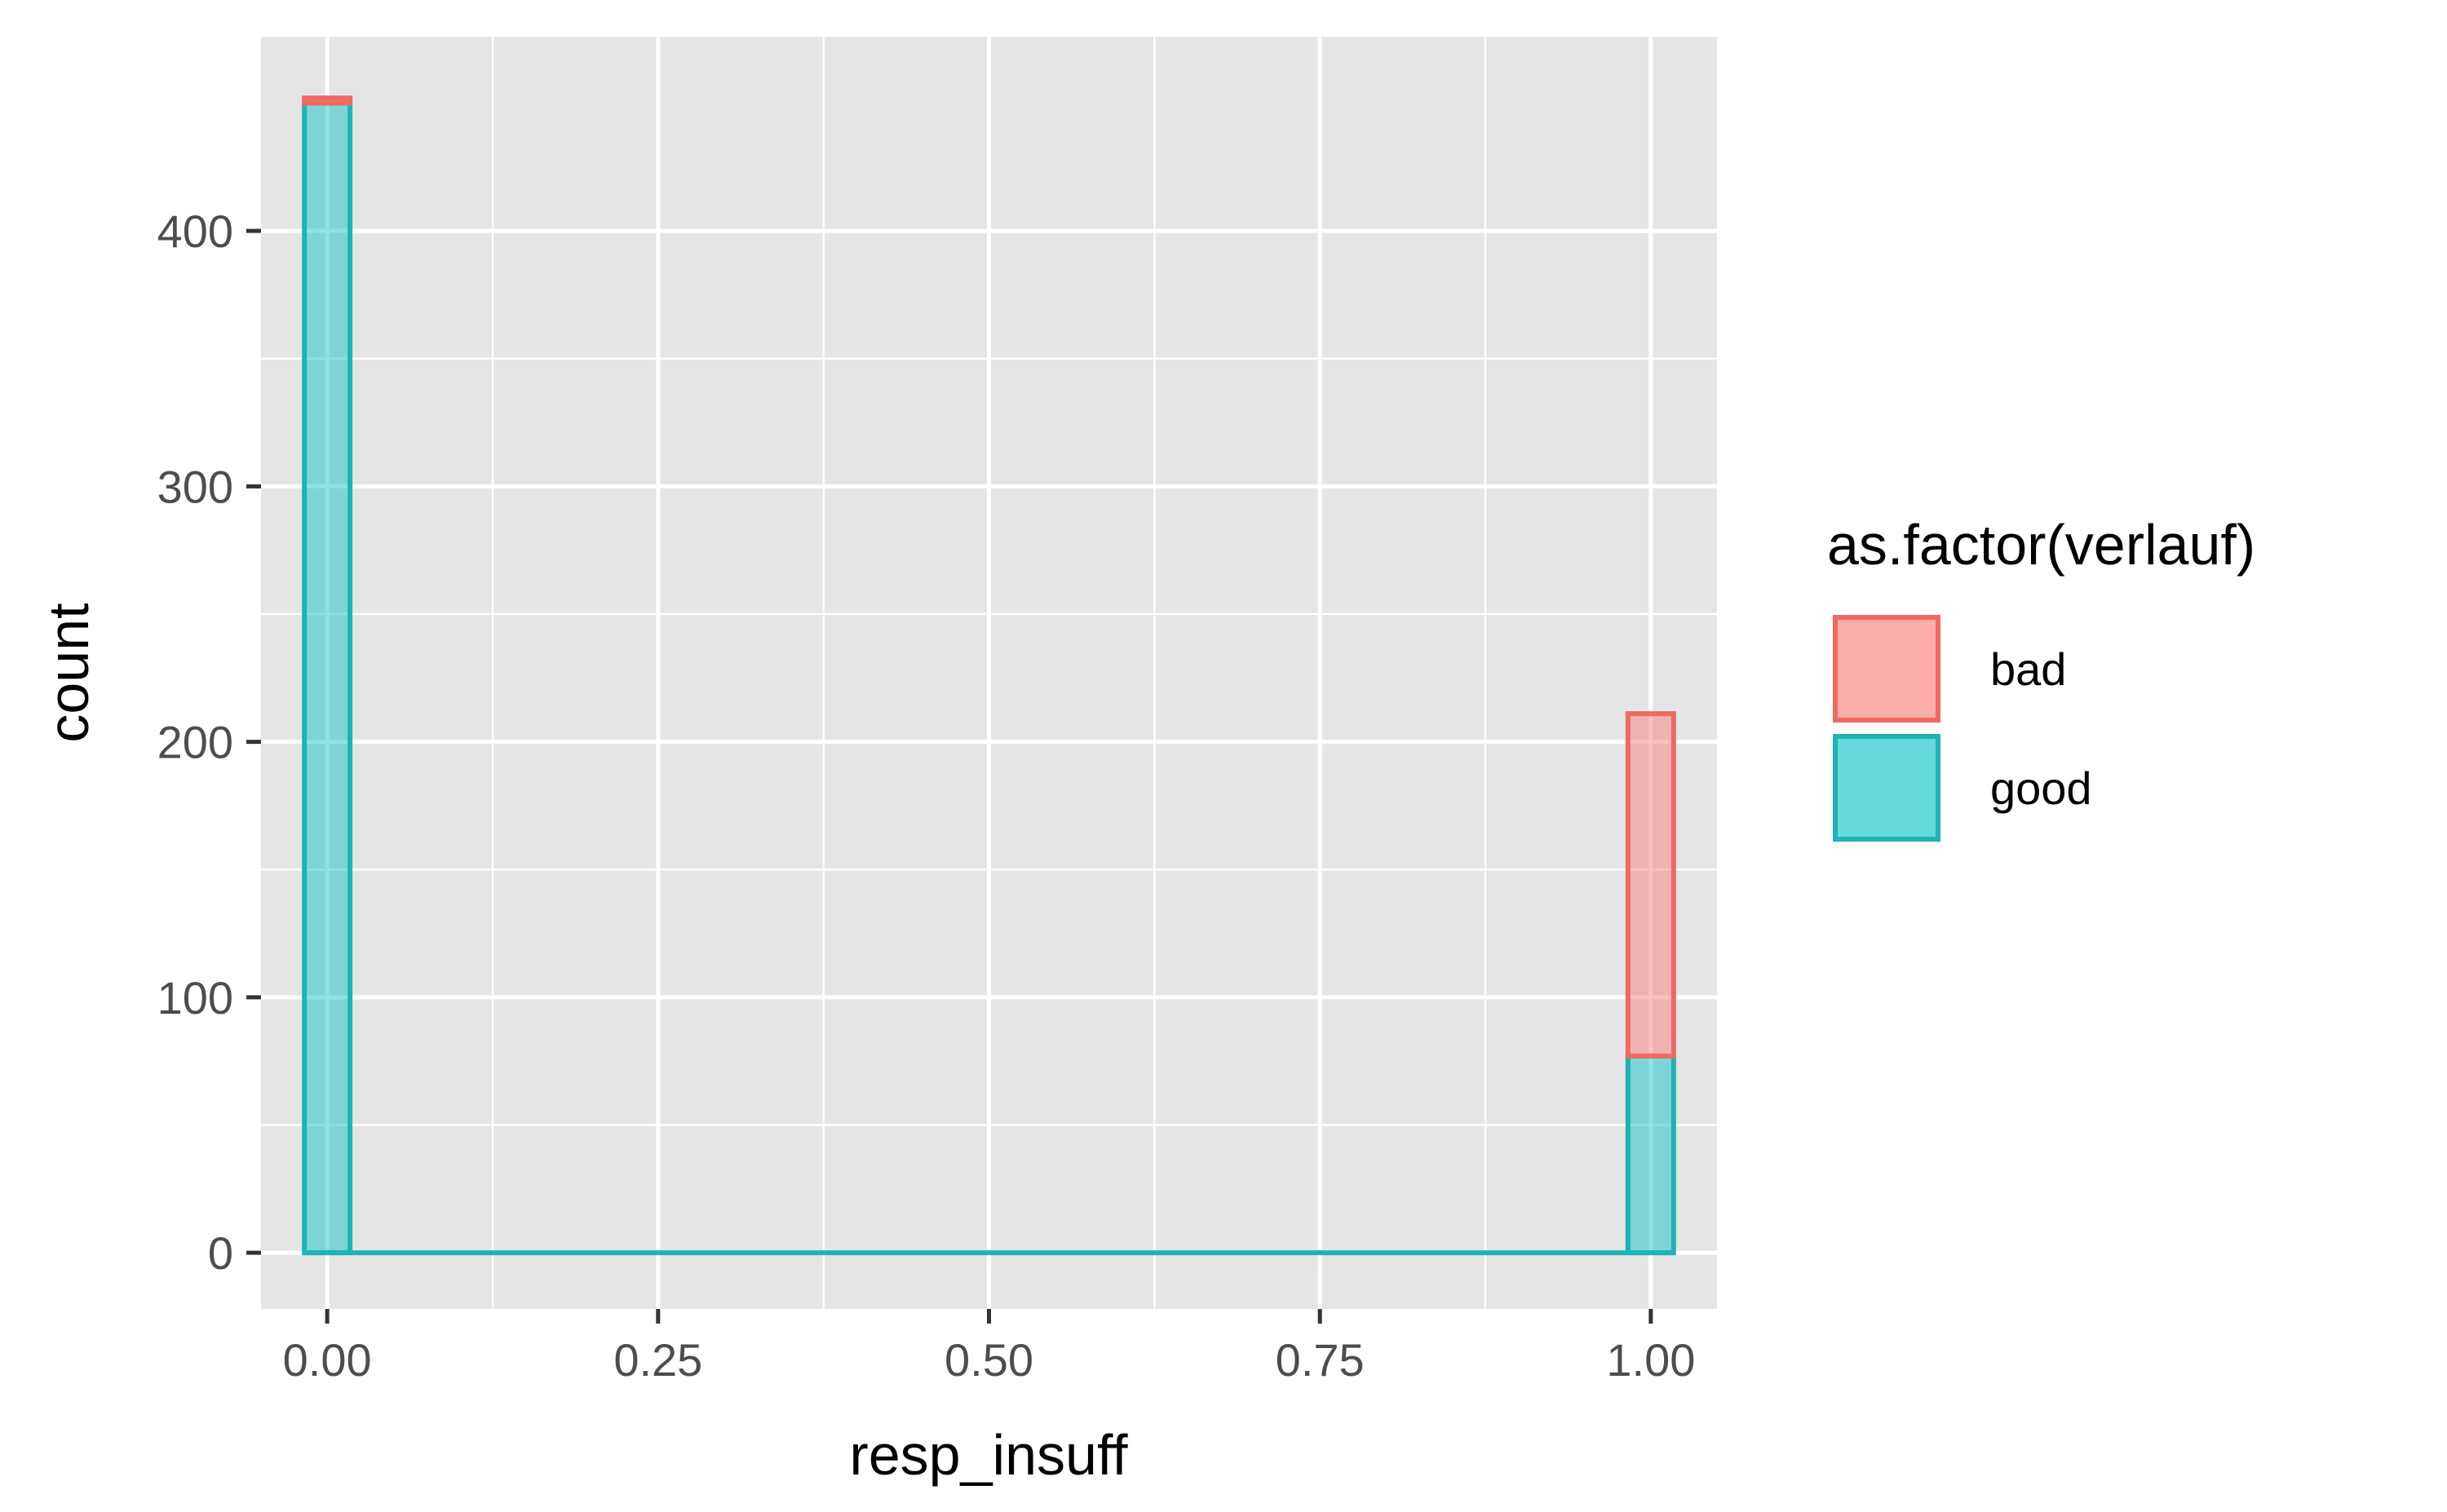 Image resolution: width=2447 pixels, height=1512 pixels. Describe the element at coordinates (2041, 789) in the screenshot. I see `legend-label-good: good` at that location.